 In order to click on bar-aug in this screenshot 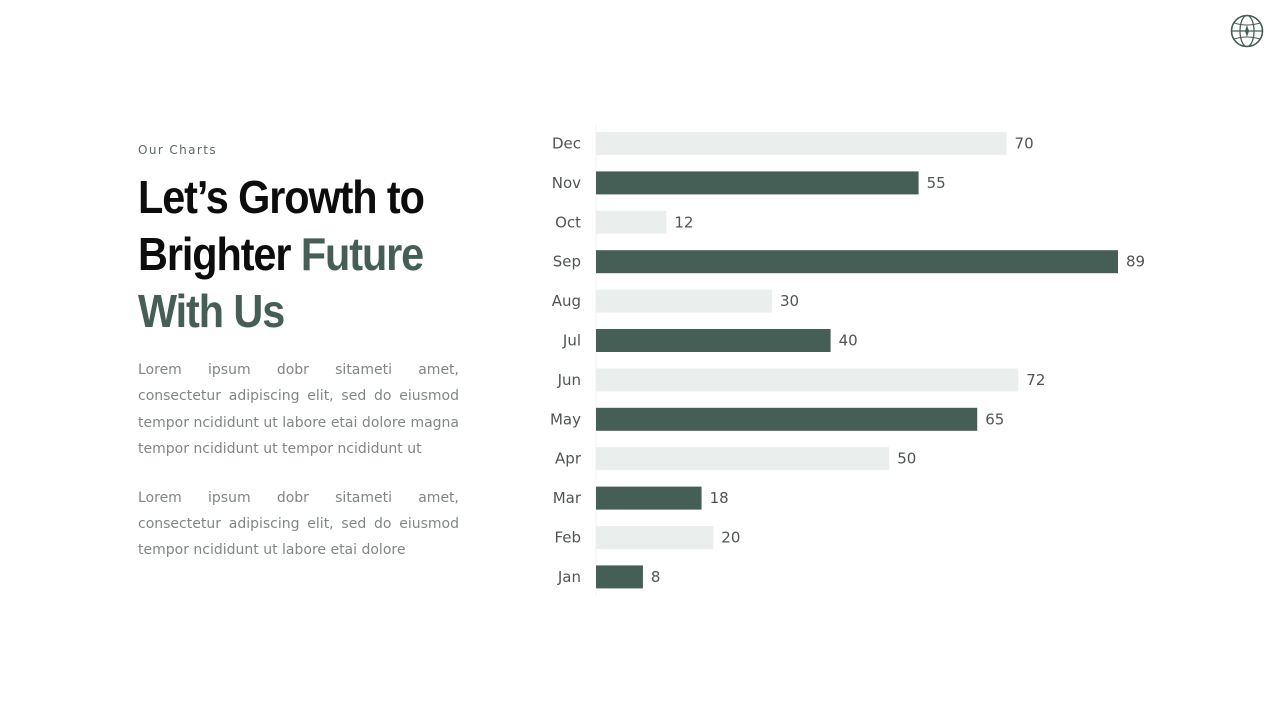, I will do `click(684, 301)`.